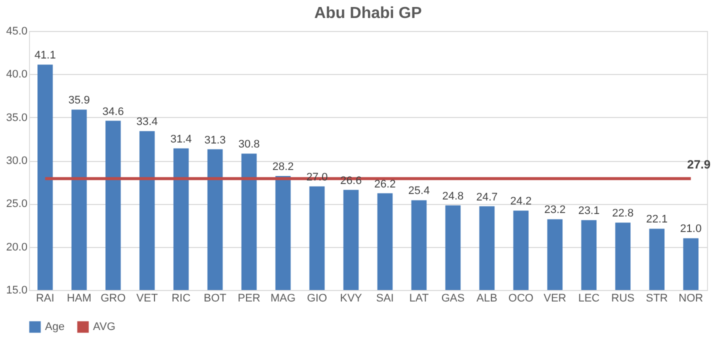  Describe the element at coordinates (147, 298) in the screenshot. I see `x-tick-label: VET` at that location.